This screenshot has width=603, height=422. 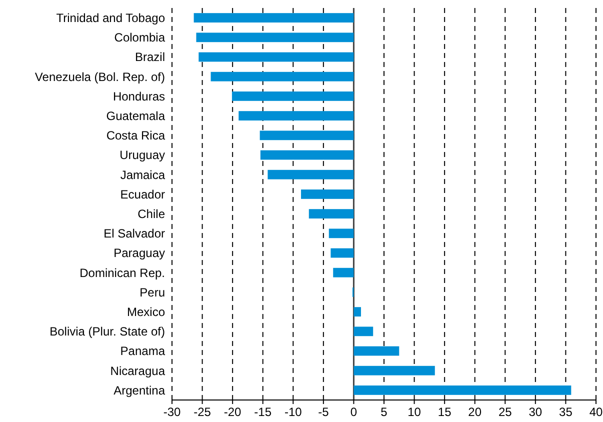 What do you see at coordinates (142, 194) in the screenshot?
I see `y-tick-label: Ecuador` at bounding box center [142, 194].